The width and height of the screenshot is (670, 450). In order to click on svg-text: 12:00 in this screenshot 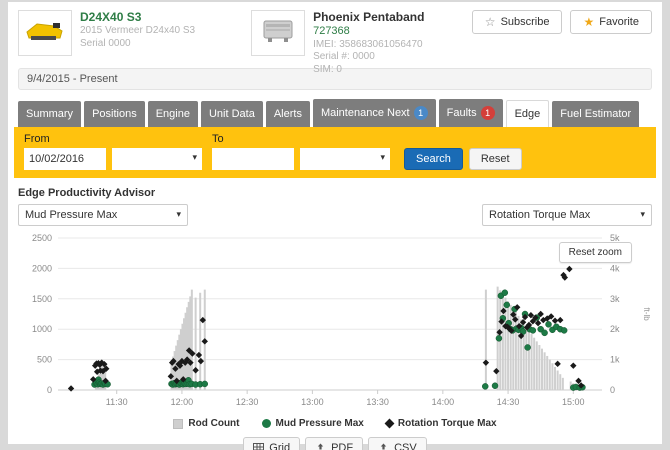, I will do `click(182, 402)`.